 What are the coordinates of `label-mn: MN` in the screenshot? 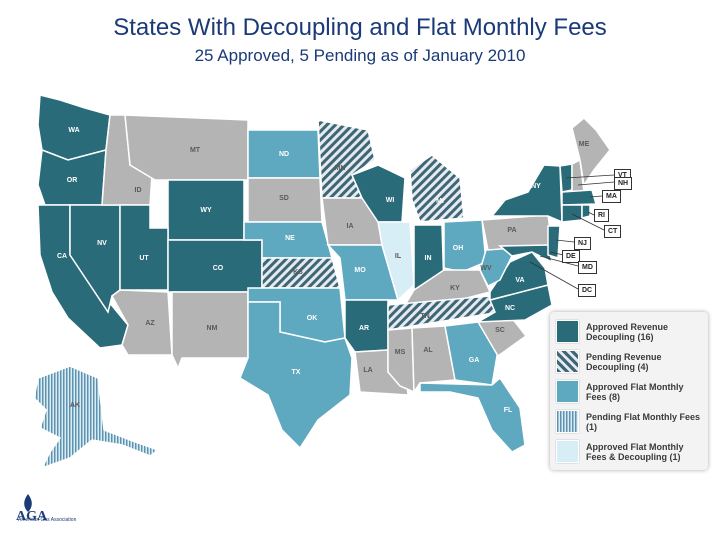 It's located at (340, 168).